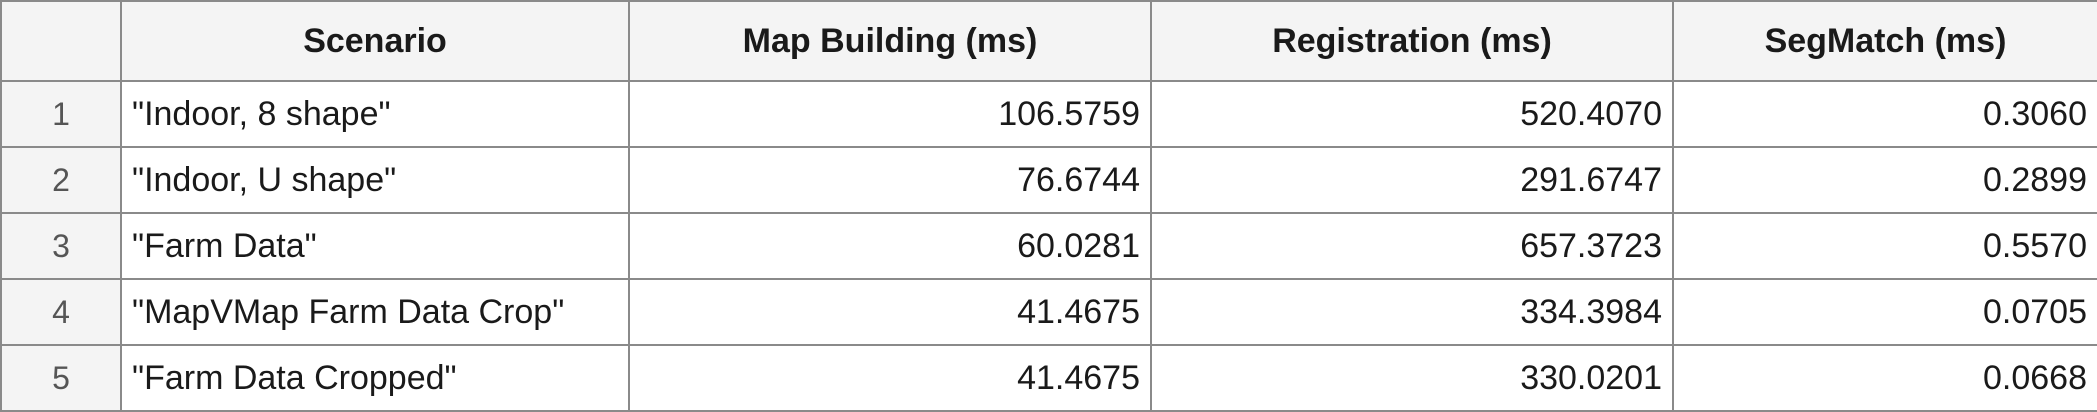 The image size is (2097, 412). What do you see at coordinates (61, 180) in the screenshot?
I see `row-index: 2` at bounding box center [61, 180].